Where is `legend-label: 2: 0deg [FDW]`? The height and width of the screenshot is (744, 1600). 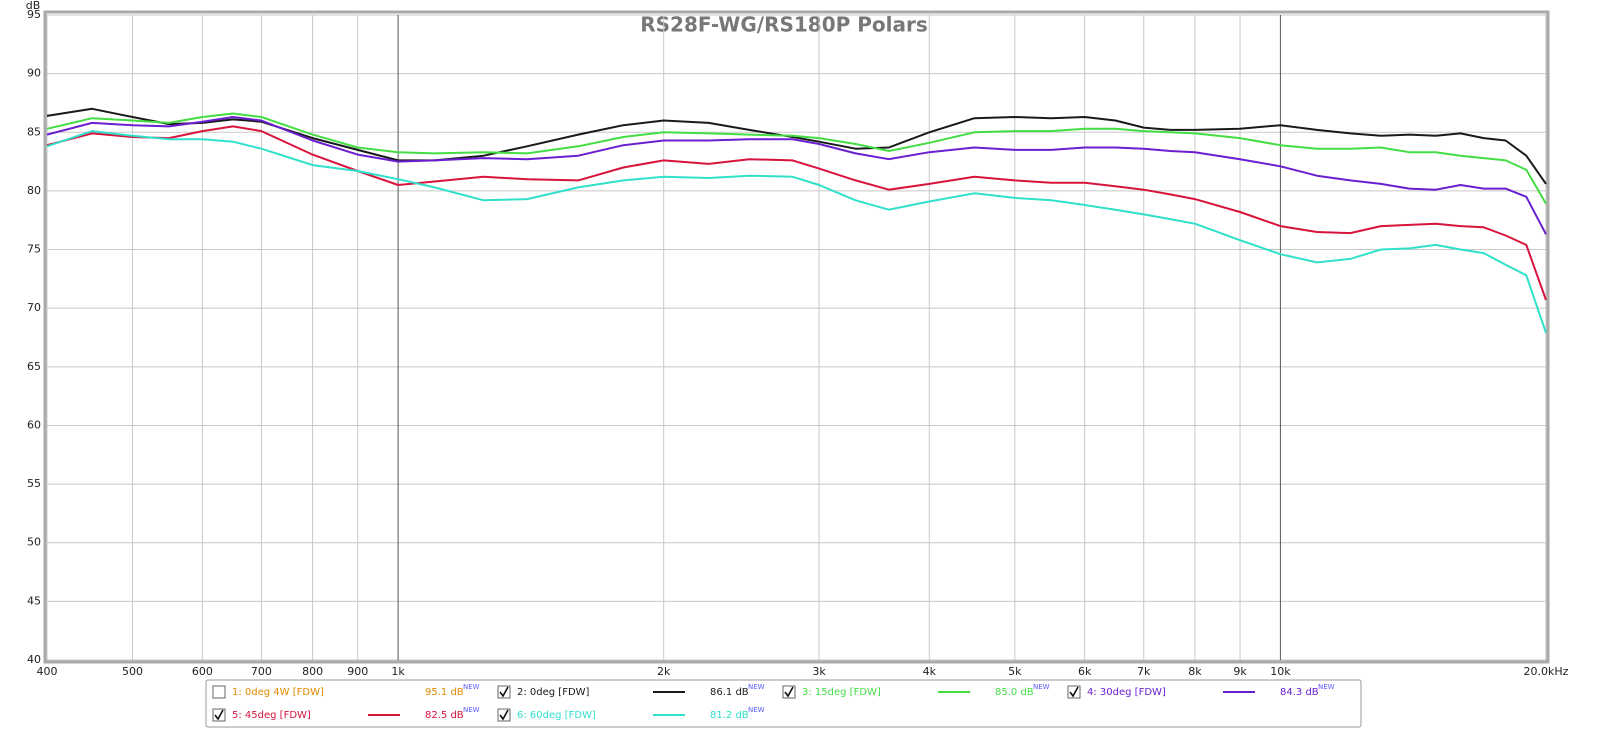 legend-label: 2: 0deg [FDW] is located at coordinates (553, 692).